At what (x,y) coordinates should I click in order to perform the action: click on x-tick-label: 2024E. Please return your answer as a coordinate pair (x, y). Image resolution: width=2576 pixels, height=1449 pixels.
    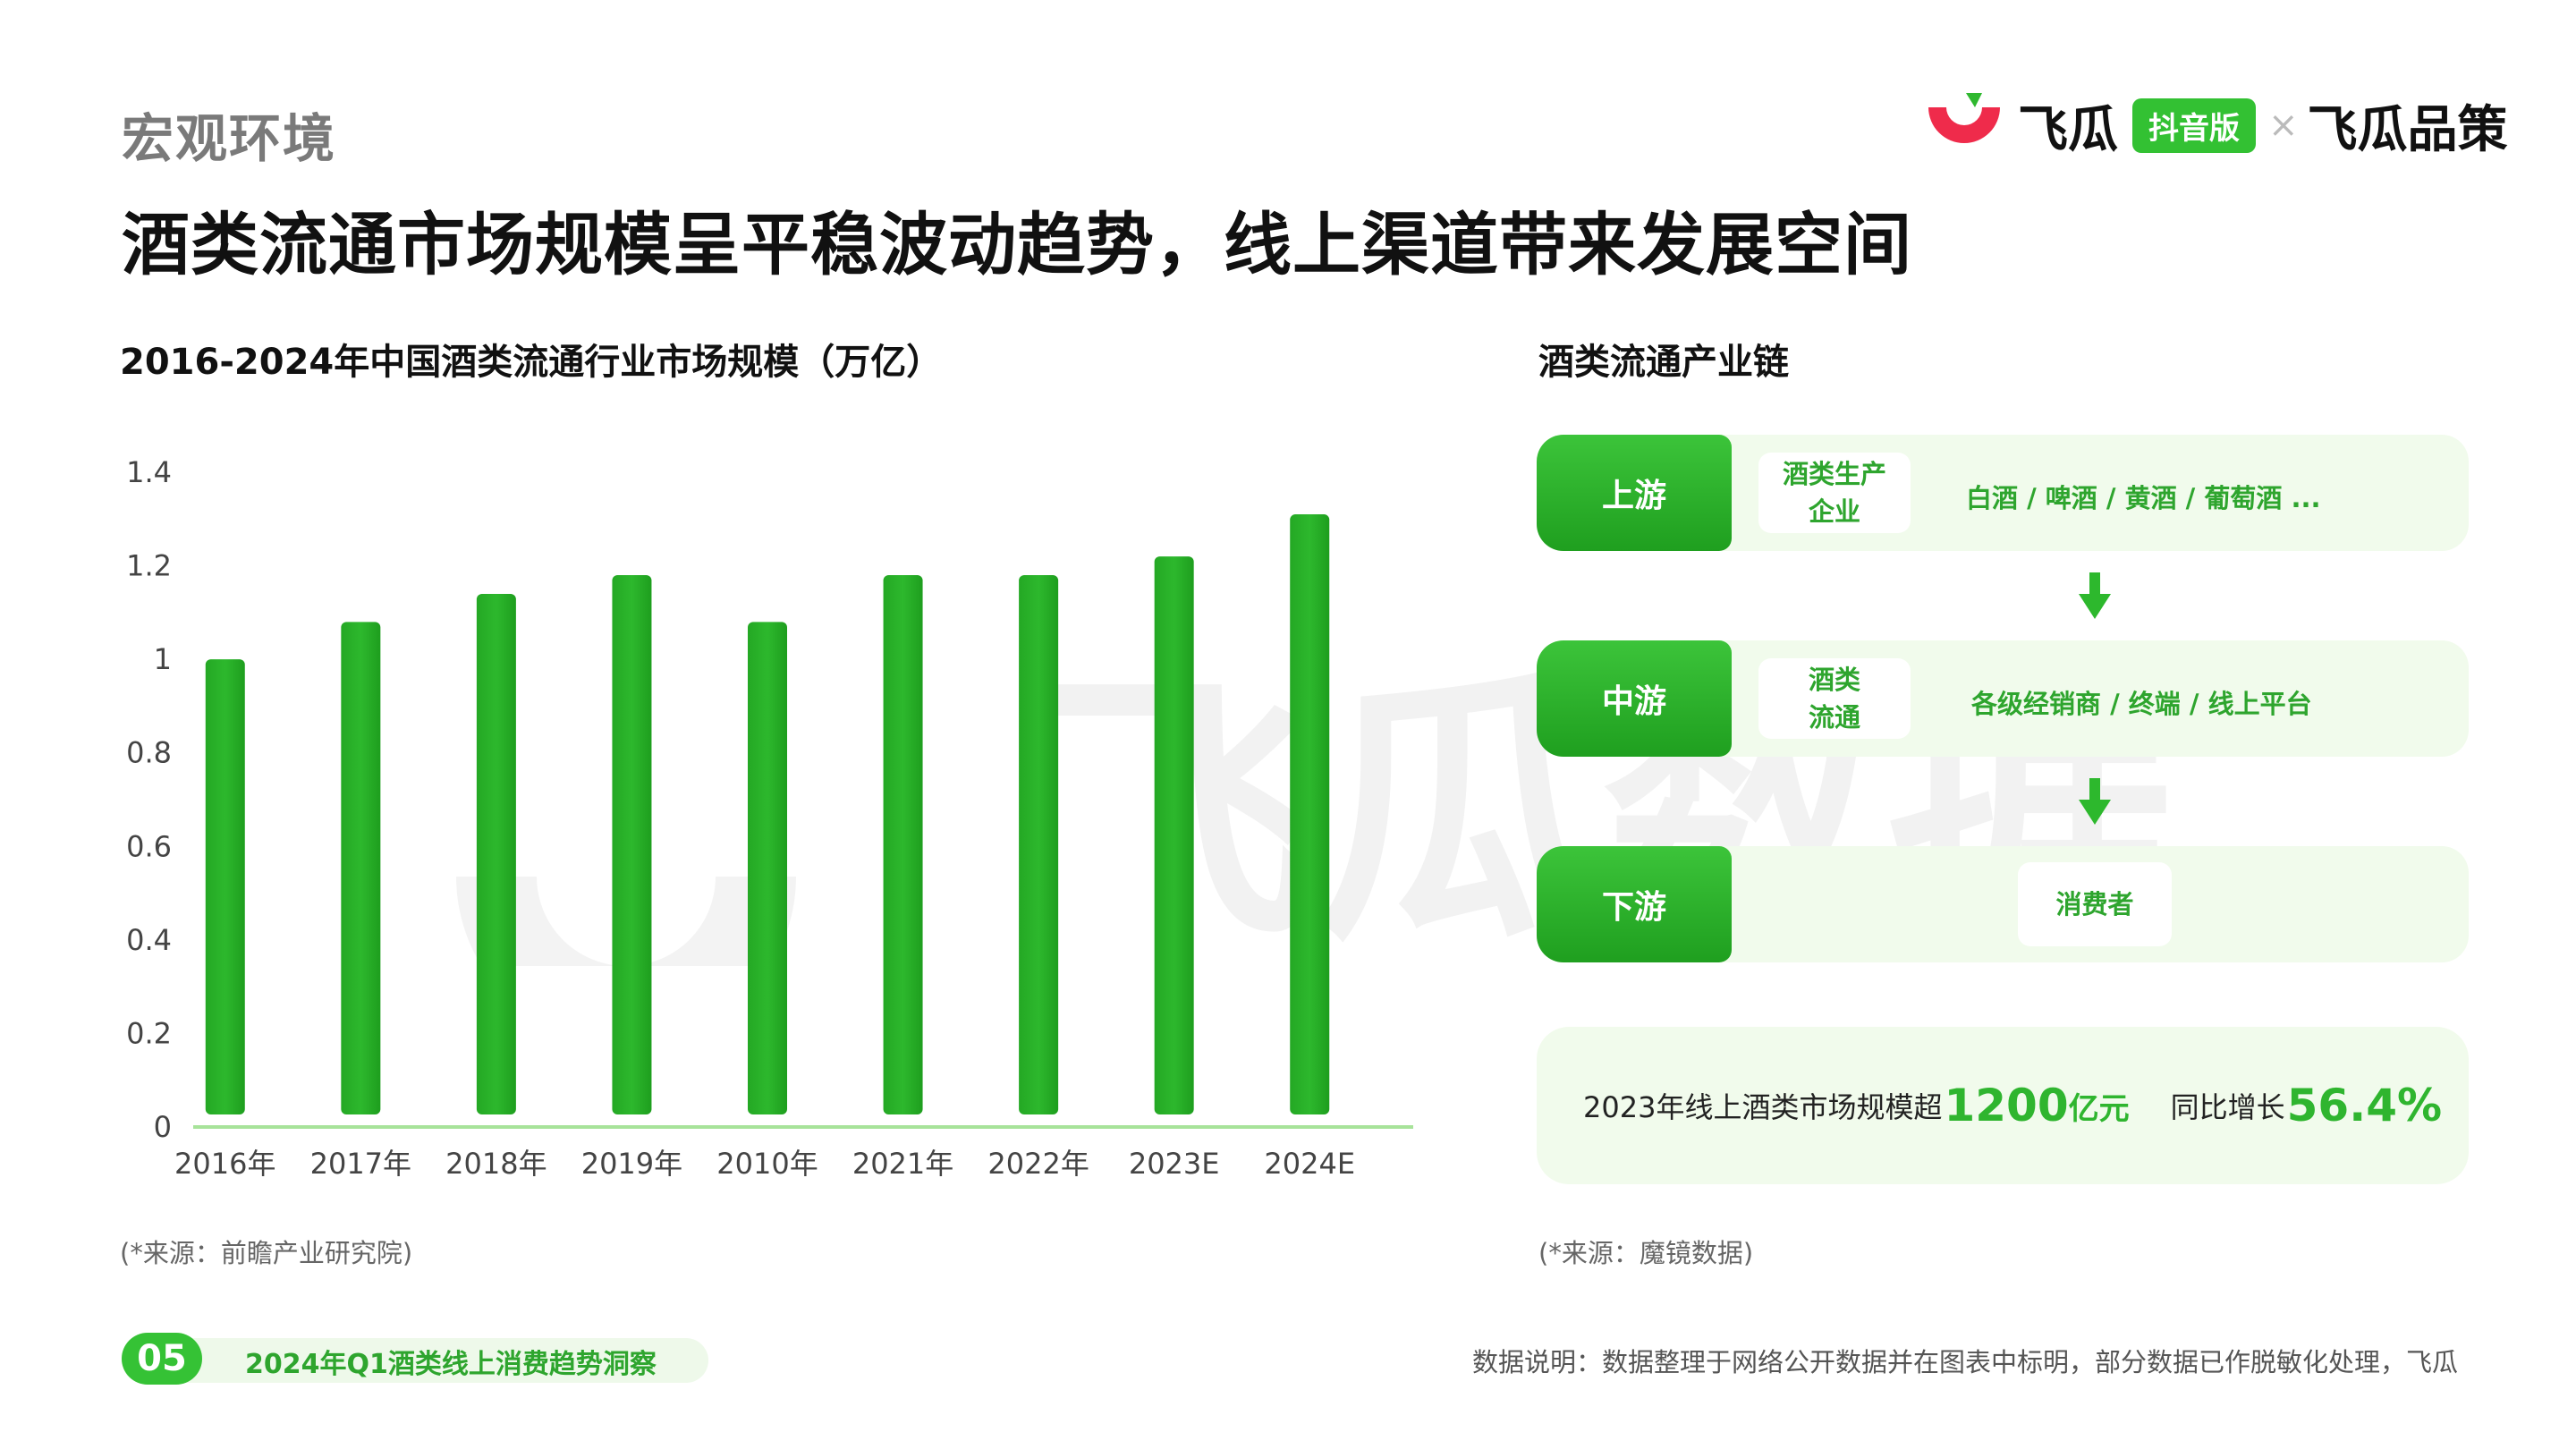
    Looking at the image, I should click on (1309, 1164).